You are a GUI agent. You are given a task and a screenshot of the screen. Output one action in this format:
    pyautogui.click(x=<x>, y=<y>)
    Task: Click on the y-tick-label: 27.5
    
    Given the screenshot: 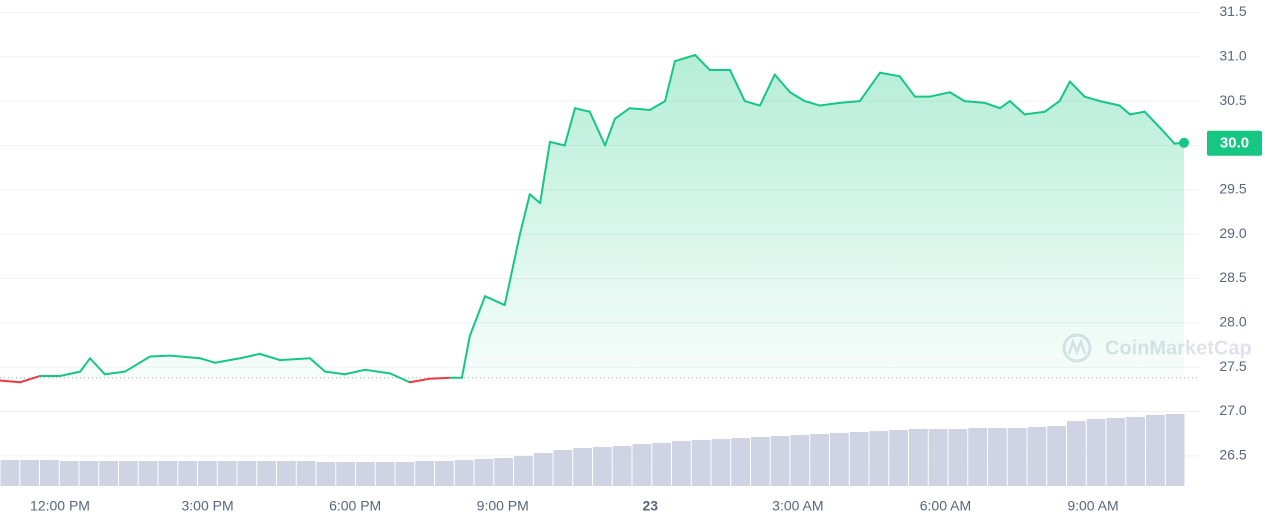 What is the action you would take?
    pyautogui.click(x=1232, y=366)
    